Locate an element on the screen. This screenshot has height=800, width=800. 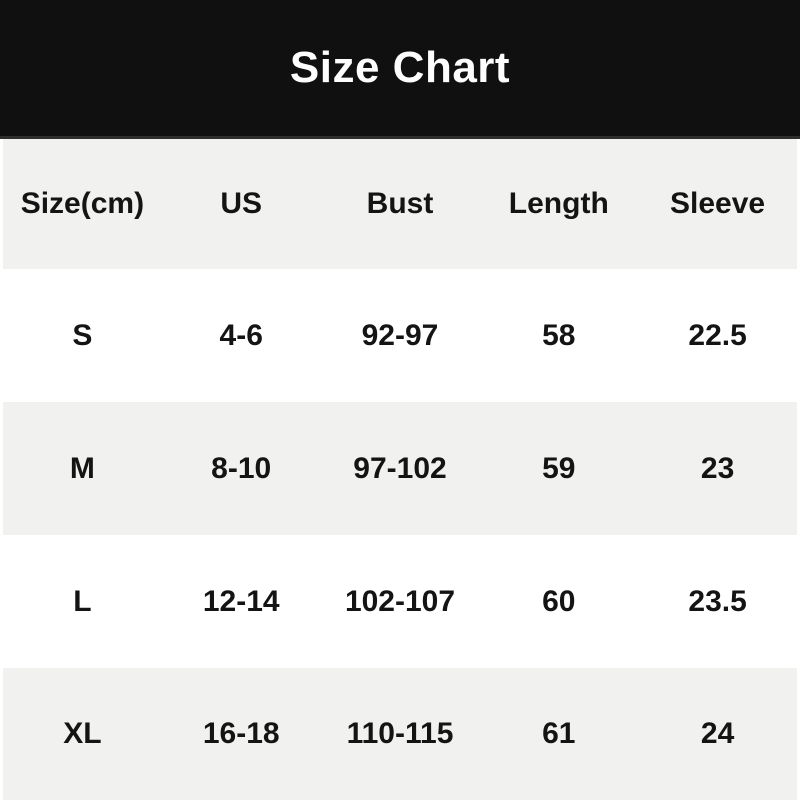
cell-length: 60 is located at coordinates (559, 601).